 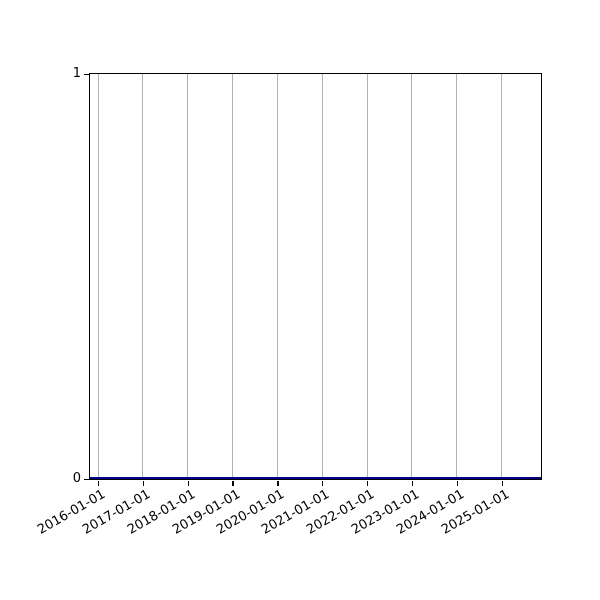 I want to click on y-tick-label: 1, so click(x=76, y=74).